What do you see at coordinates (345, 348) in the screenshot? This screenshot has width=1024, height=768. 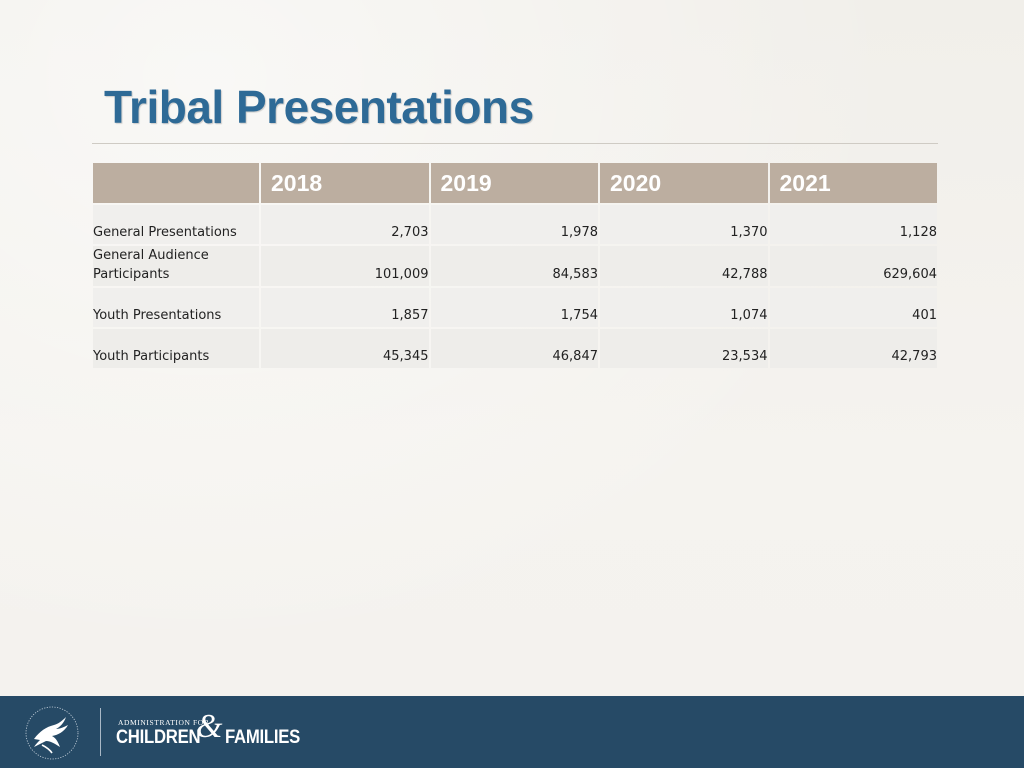 I see `table-cell: 45,345` at bounding box center [345, 348].